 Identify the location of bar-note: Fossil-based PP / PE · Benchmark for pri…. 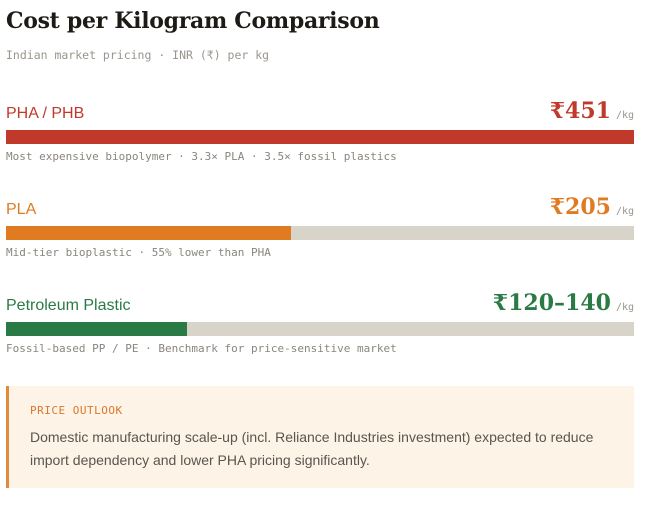
(201, 348).